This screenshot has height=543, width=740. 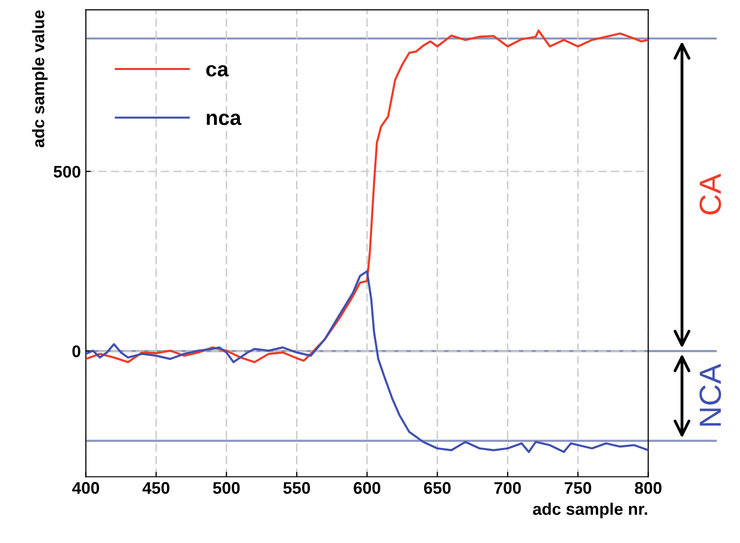 I want to click on y-tick-label: 0, so click(x=76, y=351).